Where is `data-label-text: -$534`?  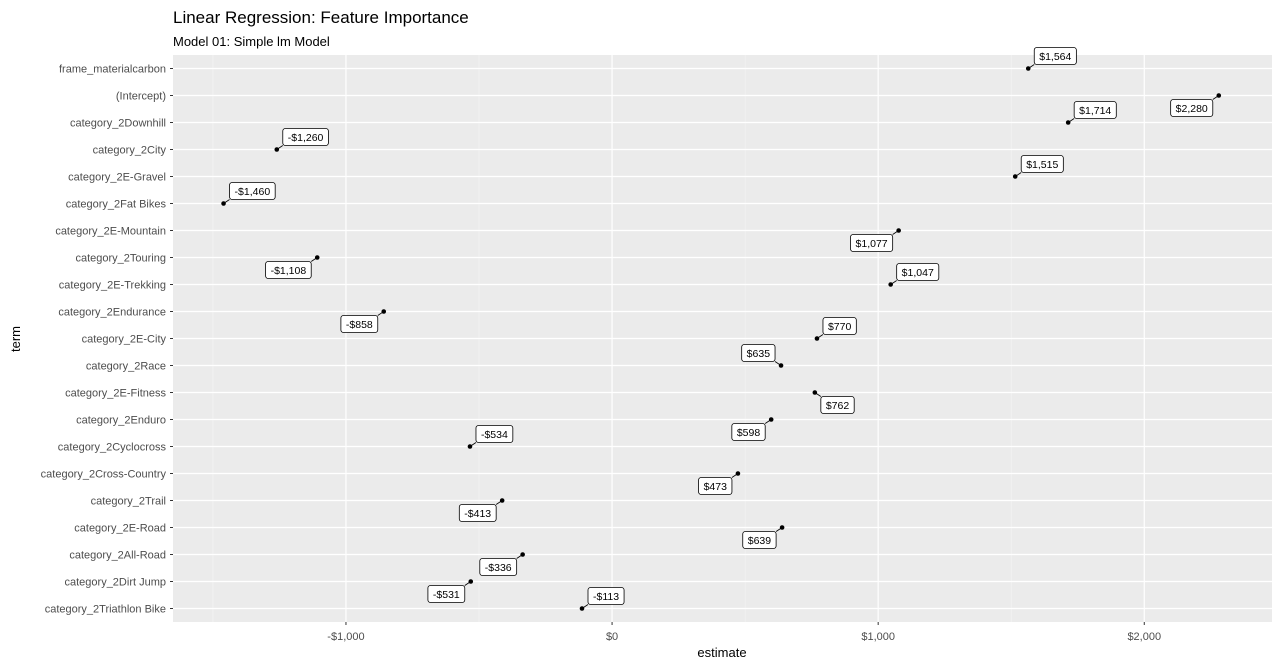
data-label-text: -$534 is located at coordinates (494, 435).